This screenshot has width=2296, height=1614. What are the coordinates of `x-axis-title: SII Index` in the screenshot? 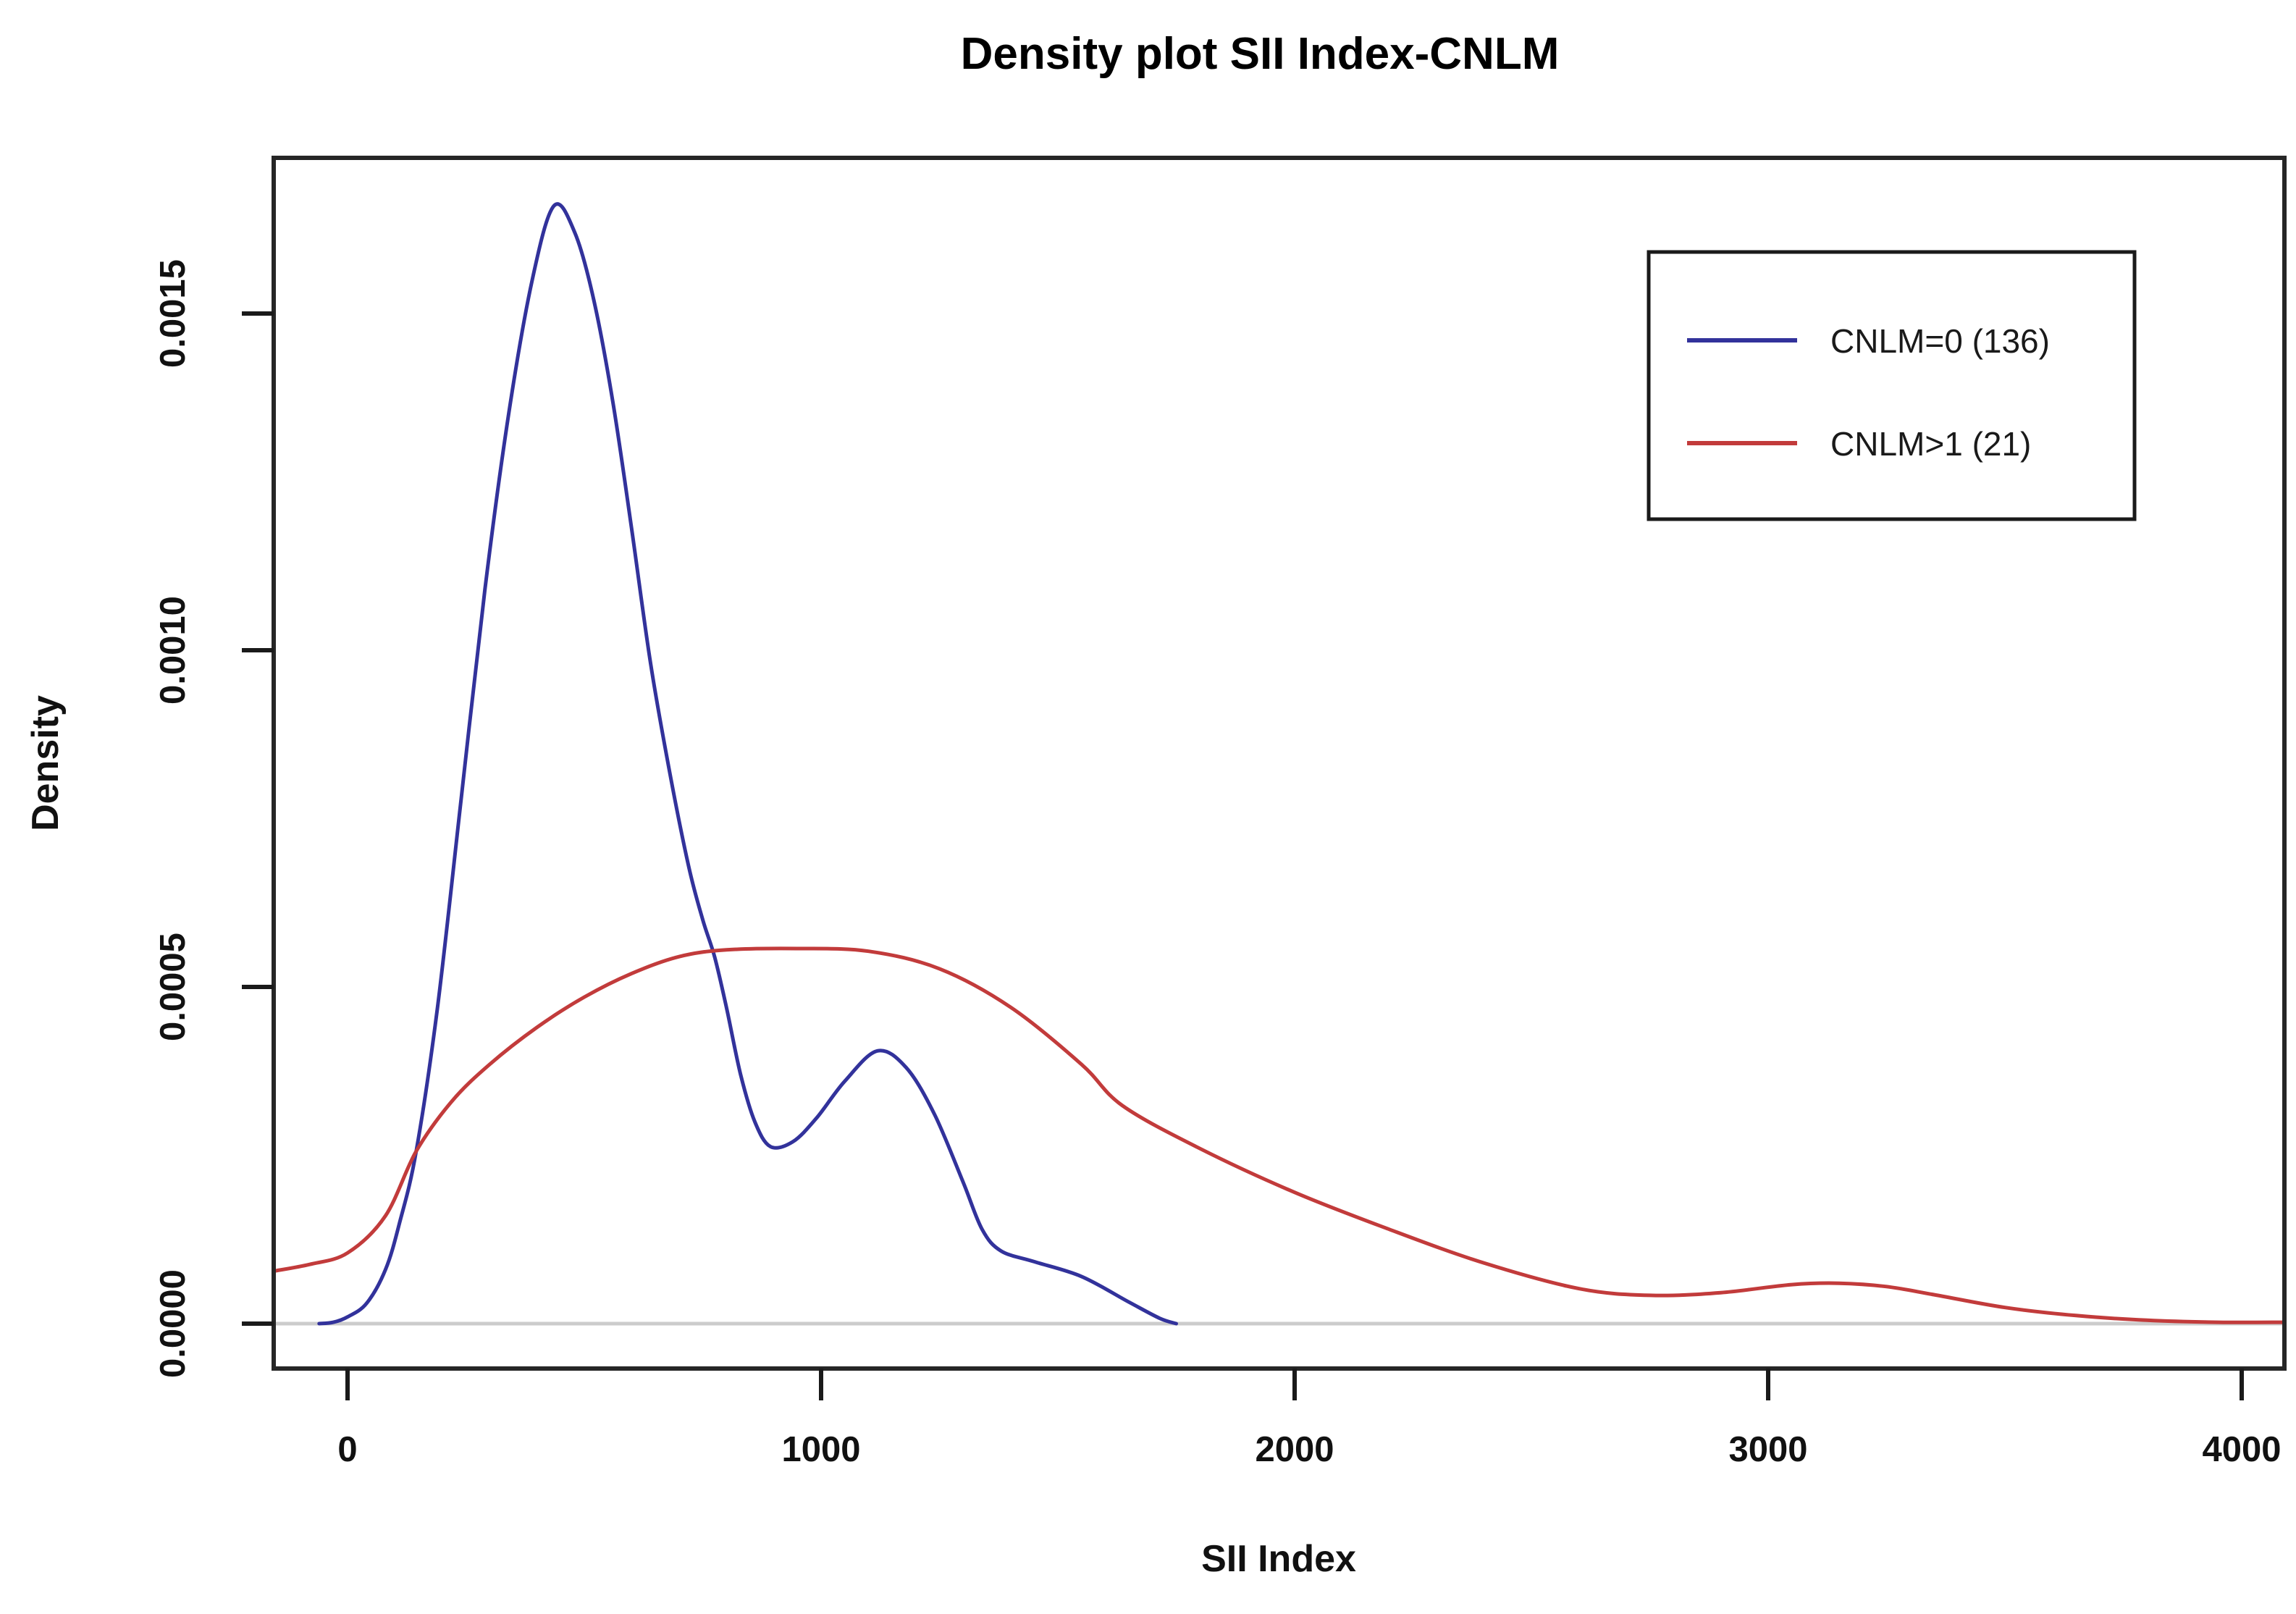 It's located at (1278, 1559).